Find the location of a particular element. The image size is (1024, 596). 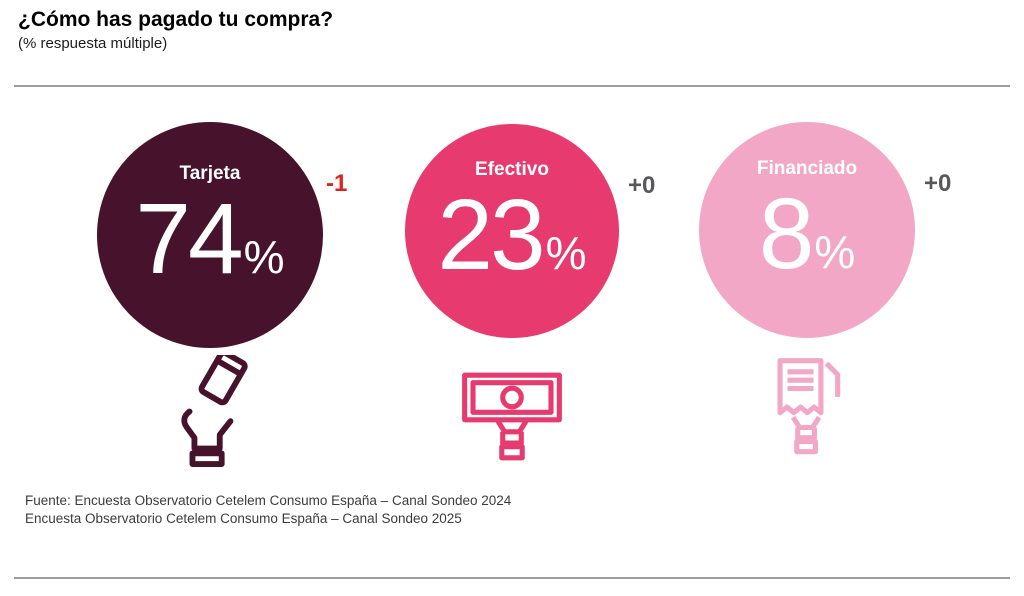

financiado-circle: Financiado 8% is located at coordinates (807, 230).